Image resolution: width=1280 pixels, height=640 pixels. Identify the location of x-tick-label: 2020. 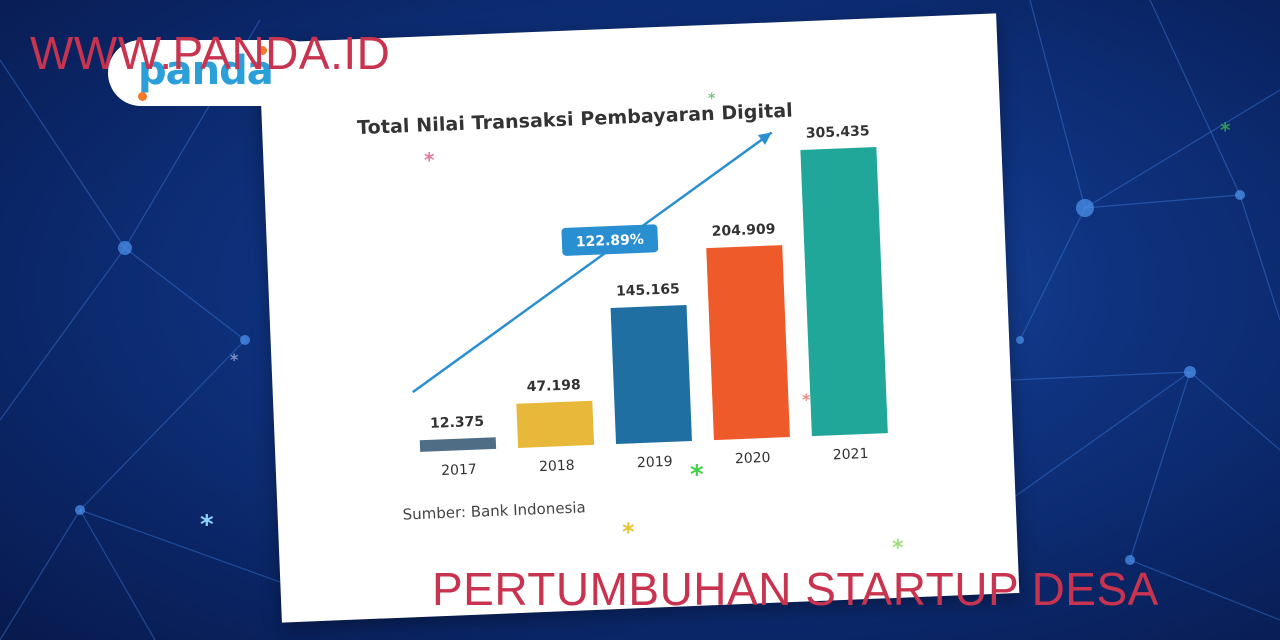
(753, 458).